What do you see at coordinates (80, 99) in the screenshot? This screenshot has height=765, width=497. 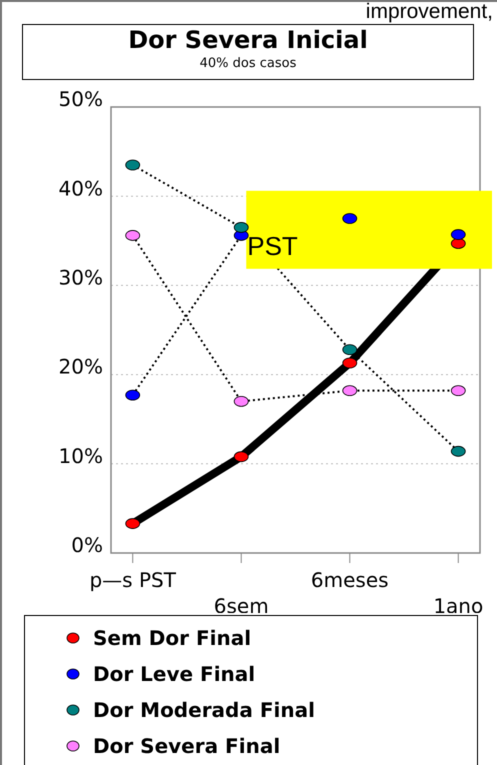 I see `y-tick-label: 50%` at bounding box center [80, 99].